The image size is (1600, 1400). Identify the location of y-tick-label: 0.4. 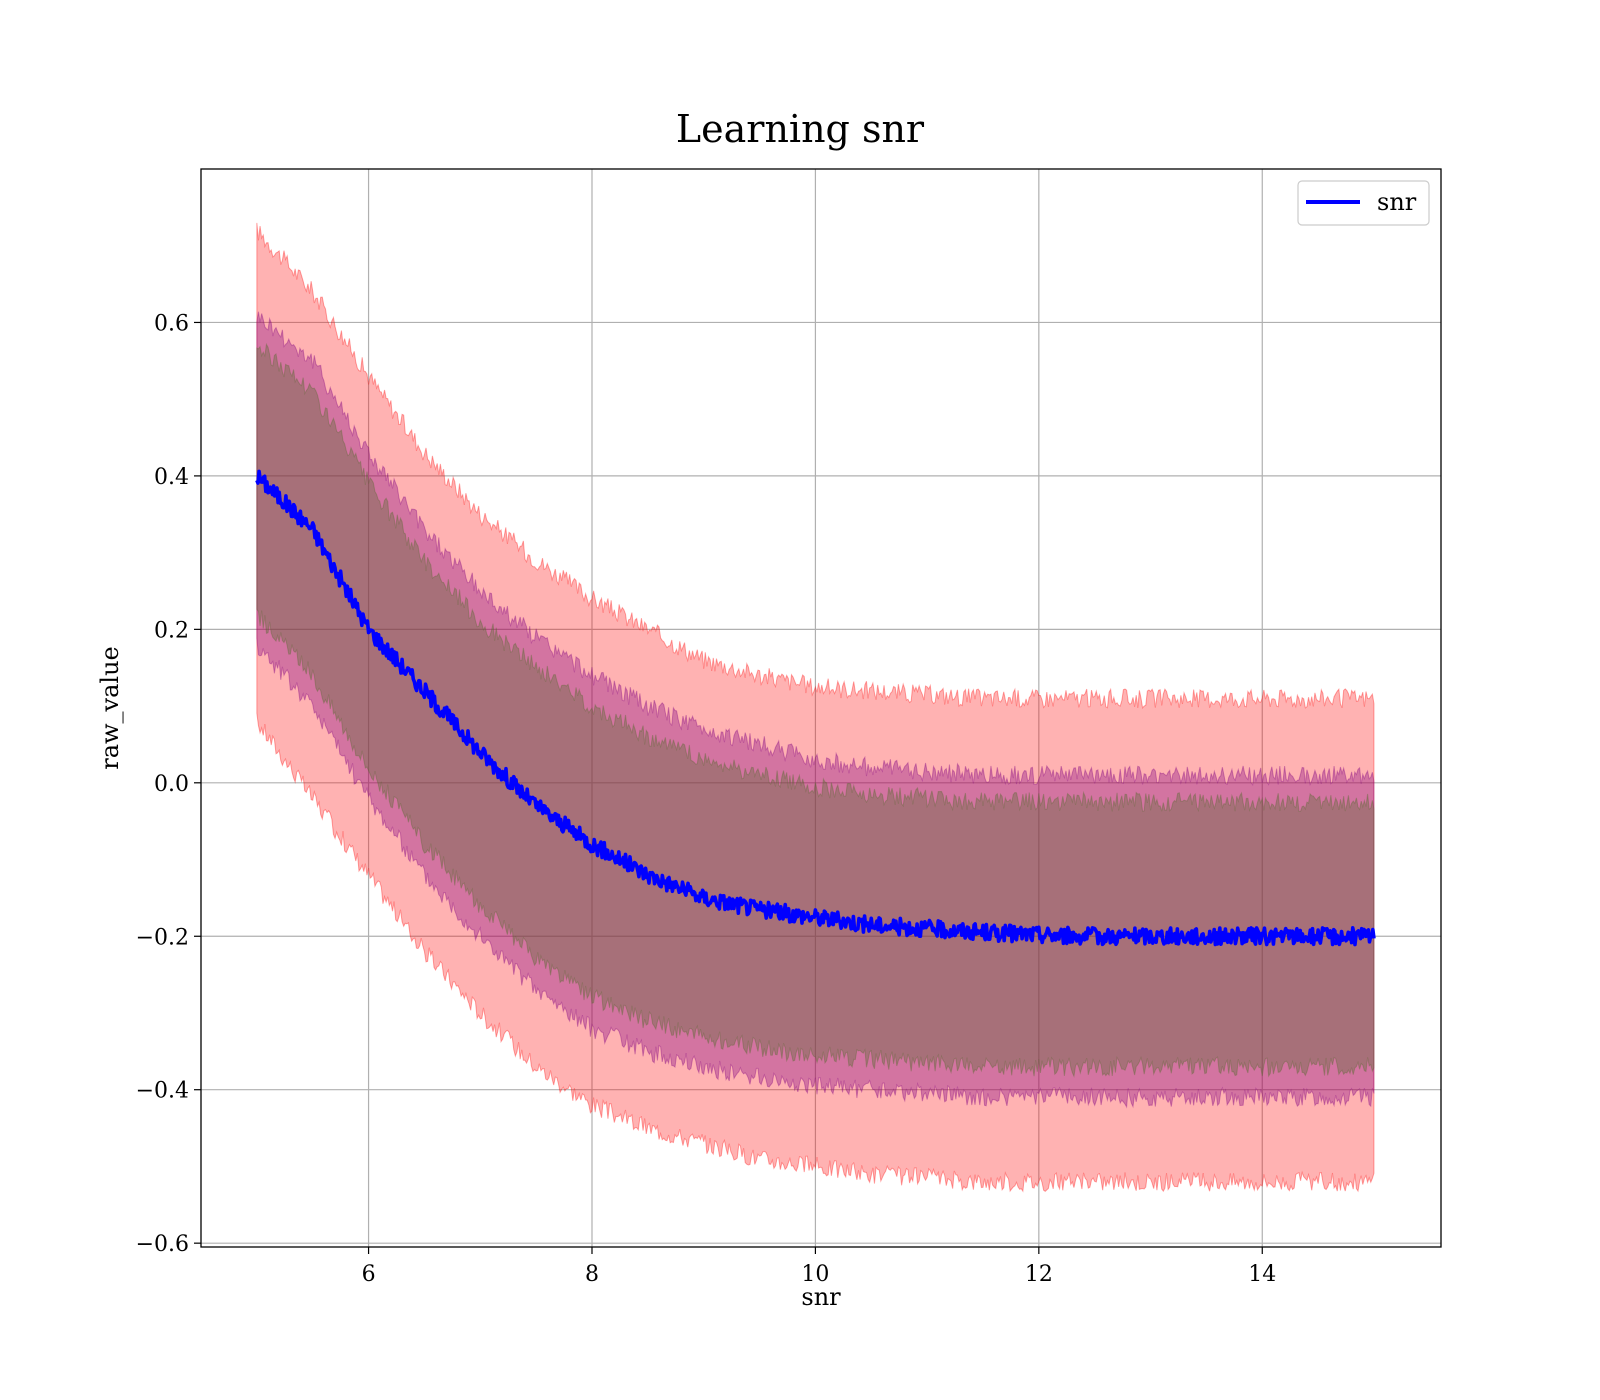
(171, 477).